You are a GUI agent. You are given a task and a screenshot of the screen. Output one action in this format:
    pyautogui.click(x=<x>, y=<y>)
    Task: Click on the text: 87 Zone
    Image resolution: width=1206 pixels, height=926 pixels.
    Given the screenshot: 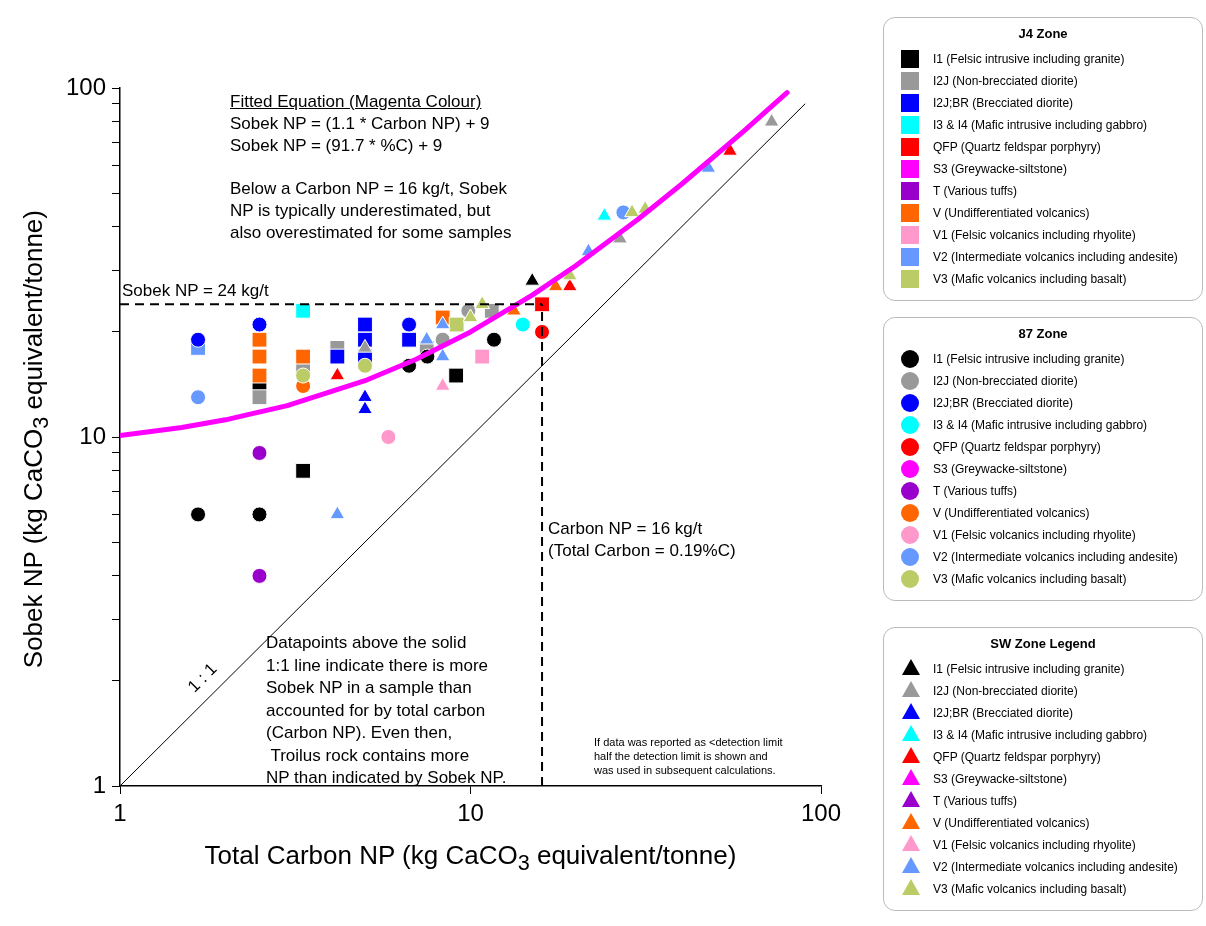 What is the action you would take?
    pyautogui.click(x=1043, y=334)
    